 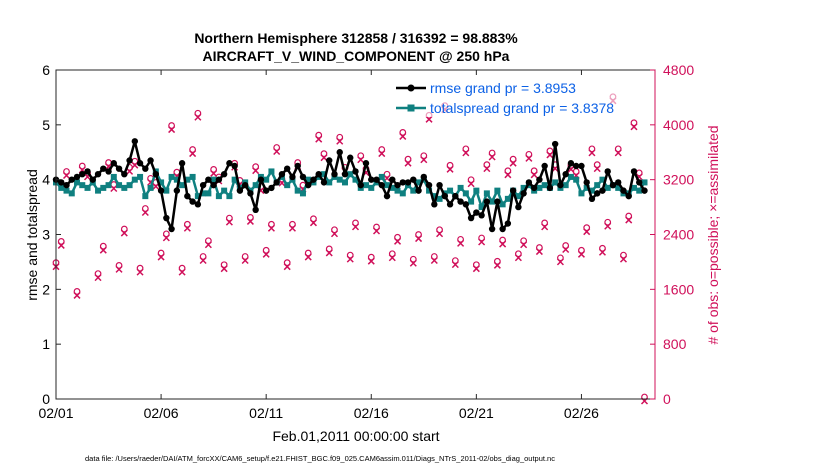 I want to click on legend-box, so click(x=519, y=96).